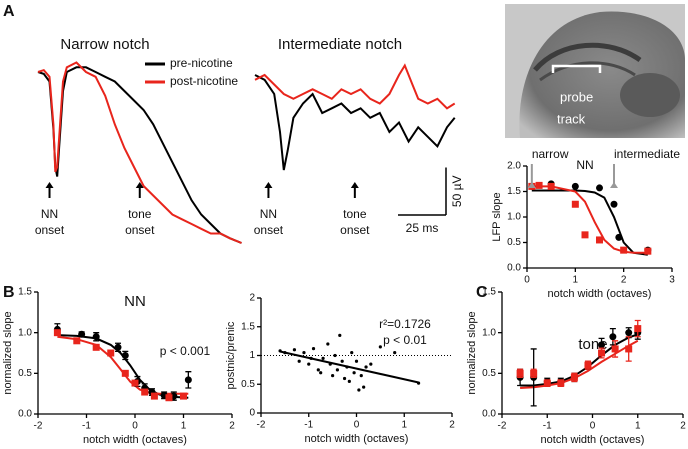 The width and height of the screenshot is (688, 449). Describe the element at coordinates (457, 191) in the screenshot. I see `scale-bar-label: 50 µV` at that location.